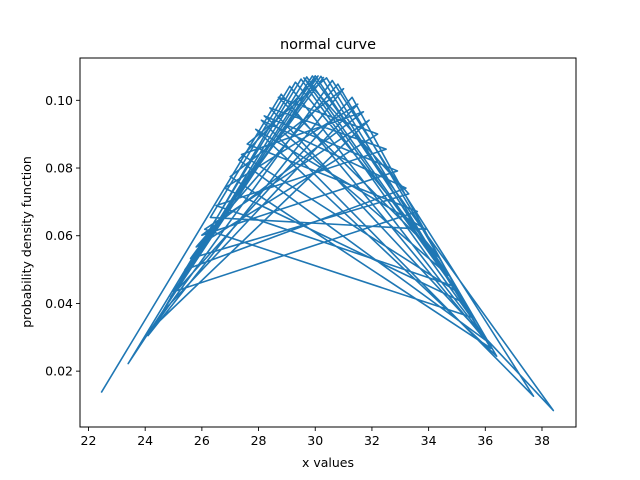 This screenshot has width=640, height=480. Describe the element at coordinates (145, 440) in the screenshot. I see `x-tick-label: 24` at that location.